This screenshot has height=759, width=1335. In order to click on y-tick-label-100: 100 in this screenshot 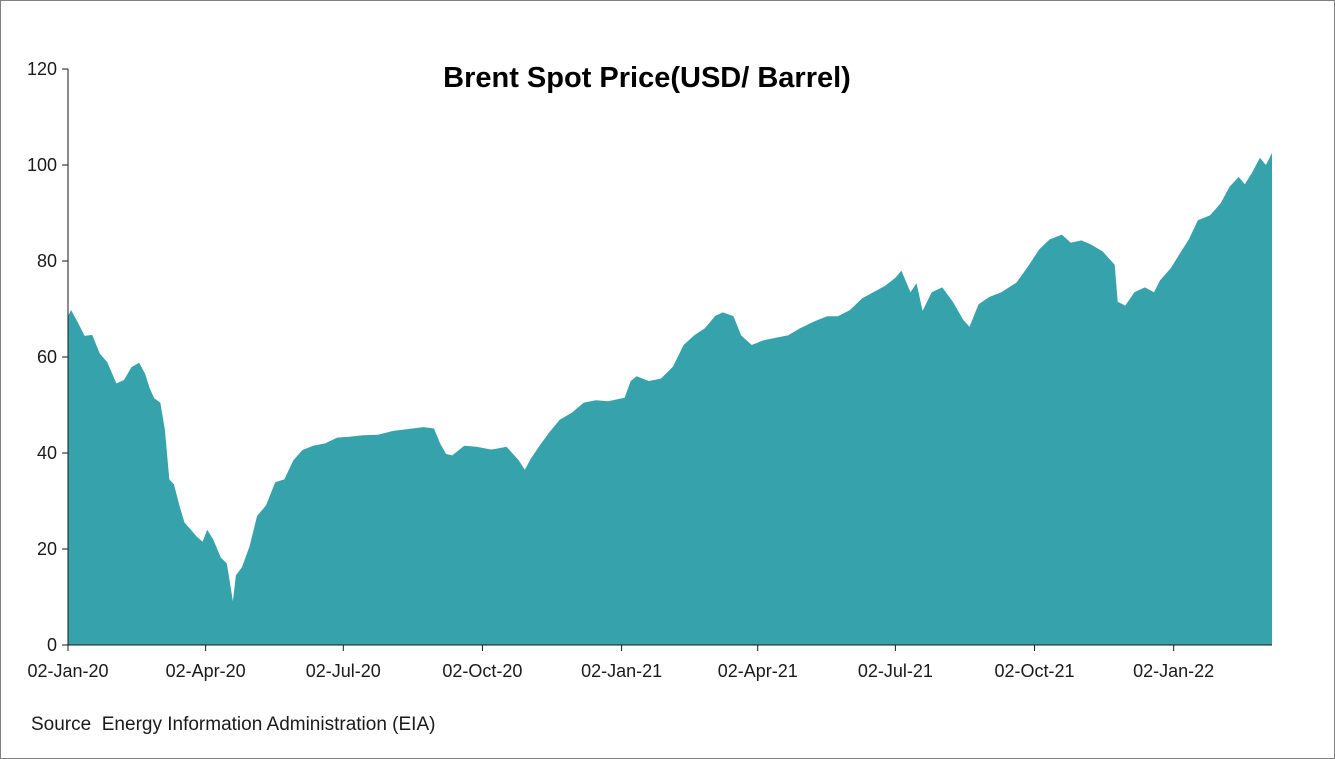, I will do `click(42, 165)`.